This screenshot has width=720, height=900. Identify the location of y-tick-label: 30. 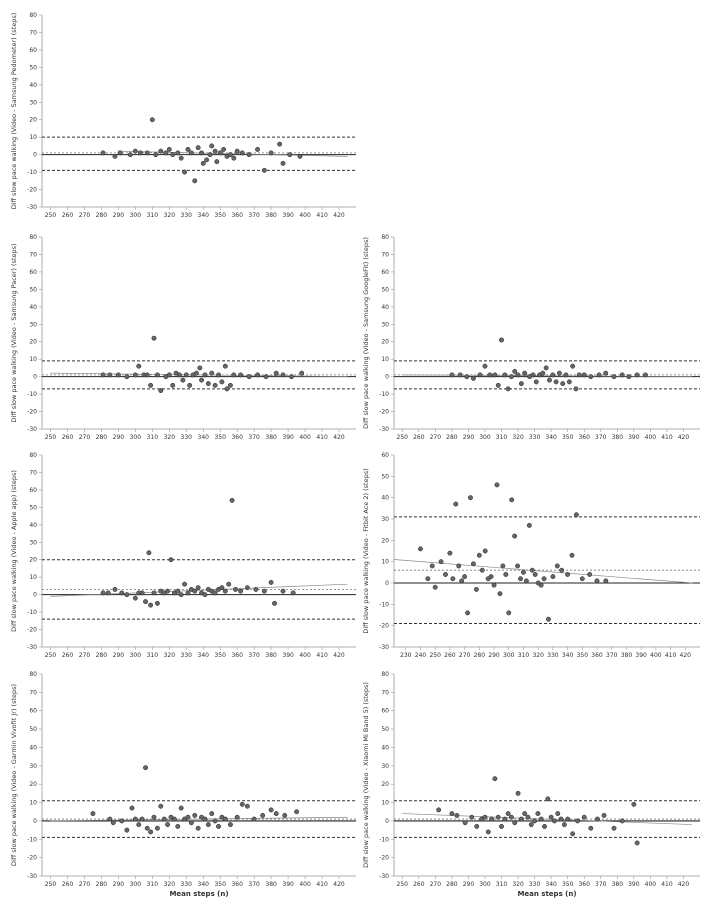
(385, 766).